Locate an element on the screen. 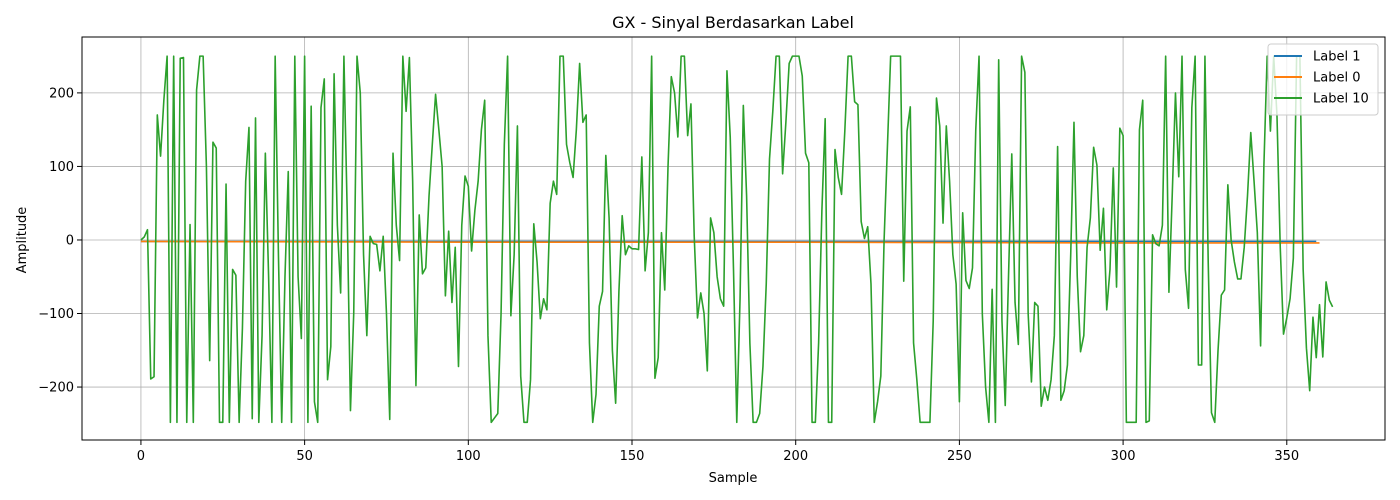  legend-label: Label 0 is located at coordinates (1336, 78).